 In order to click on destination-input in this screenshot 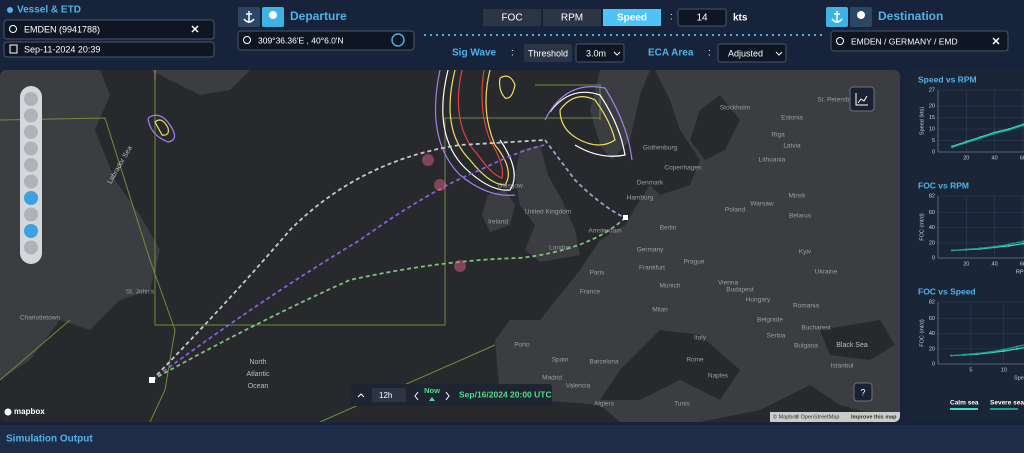, I will do `click(919, 41)`.